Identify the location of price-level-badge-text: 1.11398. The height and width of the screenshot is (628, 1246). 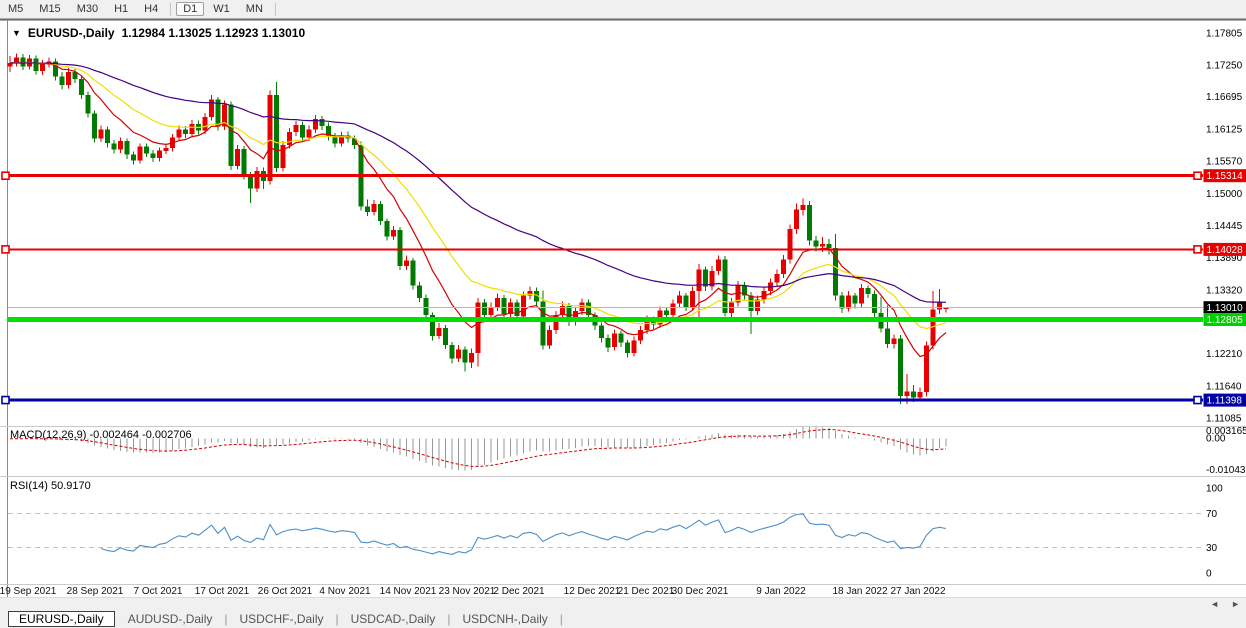
(1225, 401).